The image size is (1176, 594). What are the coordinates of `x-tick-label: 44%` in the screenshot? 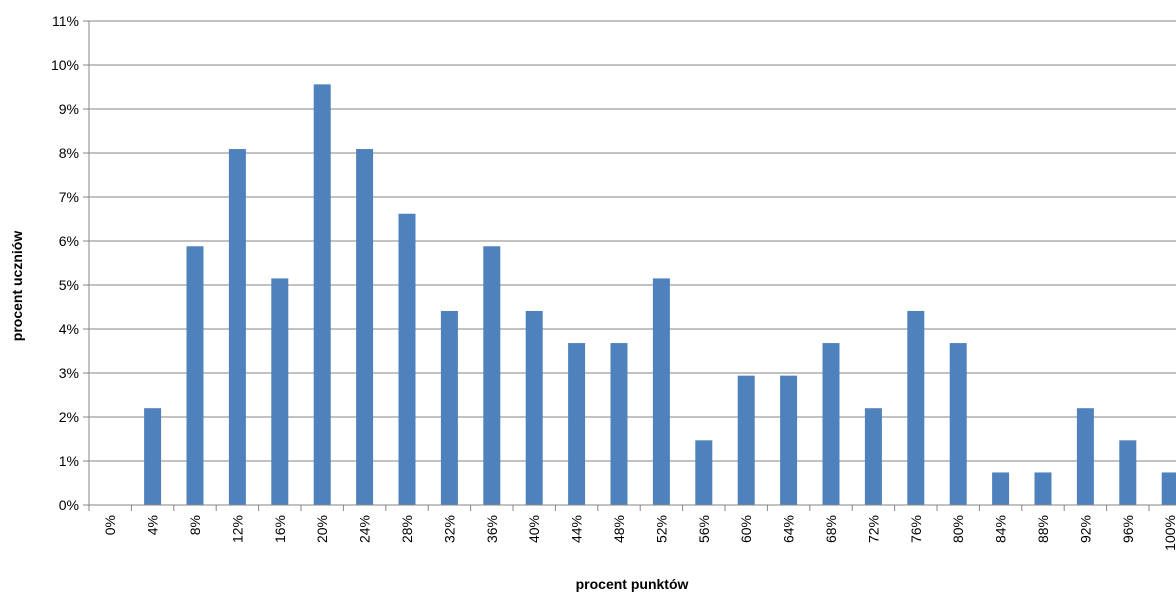 It's located at (577, 529).